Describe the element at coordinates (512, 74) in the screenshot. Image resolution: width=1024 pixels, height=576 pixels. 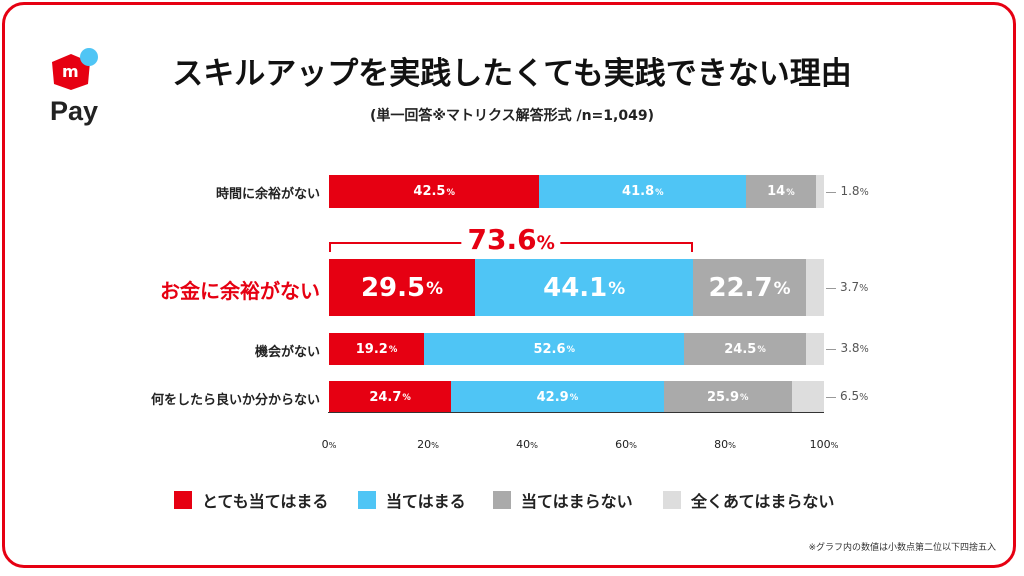
I see `chart-title: スキルアップを実践したくても実践できない理由` at that location.